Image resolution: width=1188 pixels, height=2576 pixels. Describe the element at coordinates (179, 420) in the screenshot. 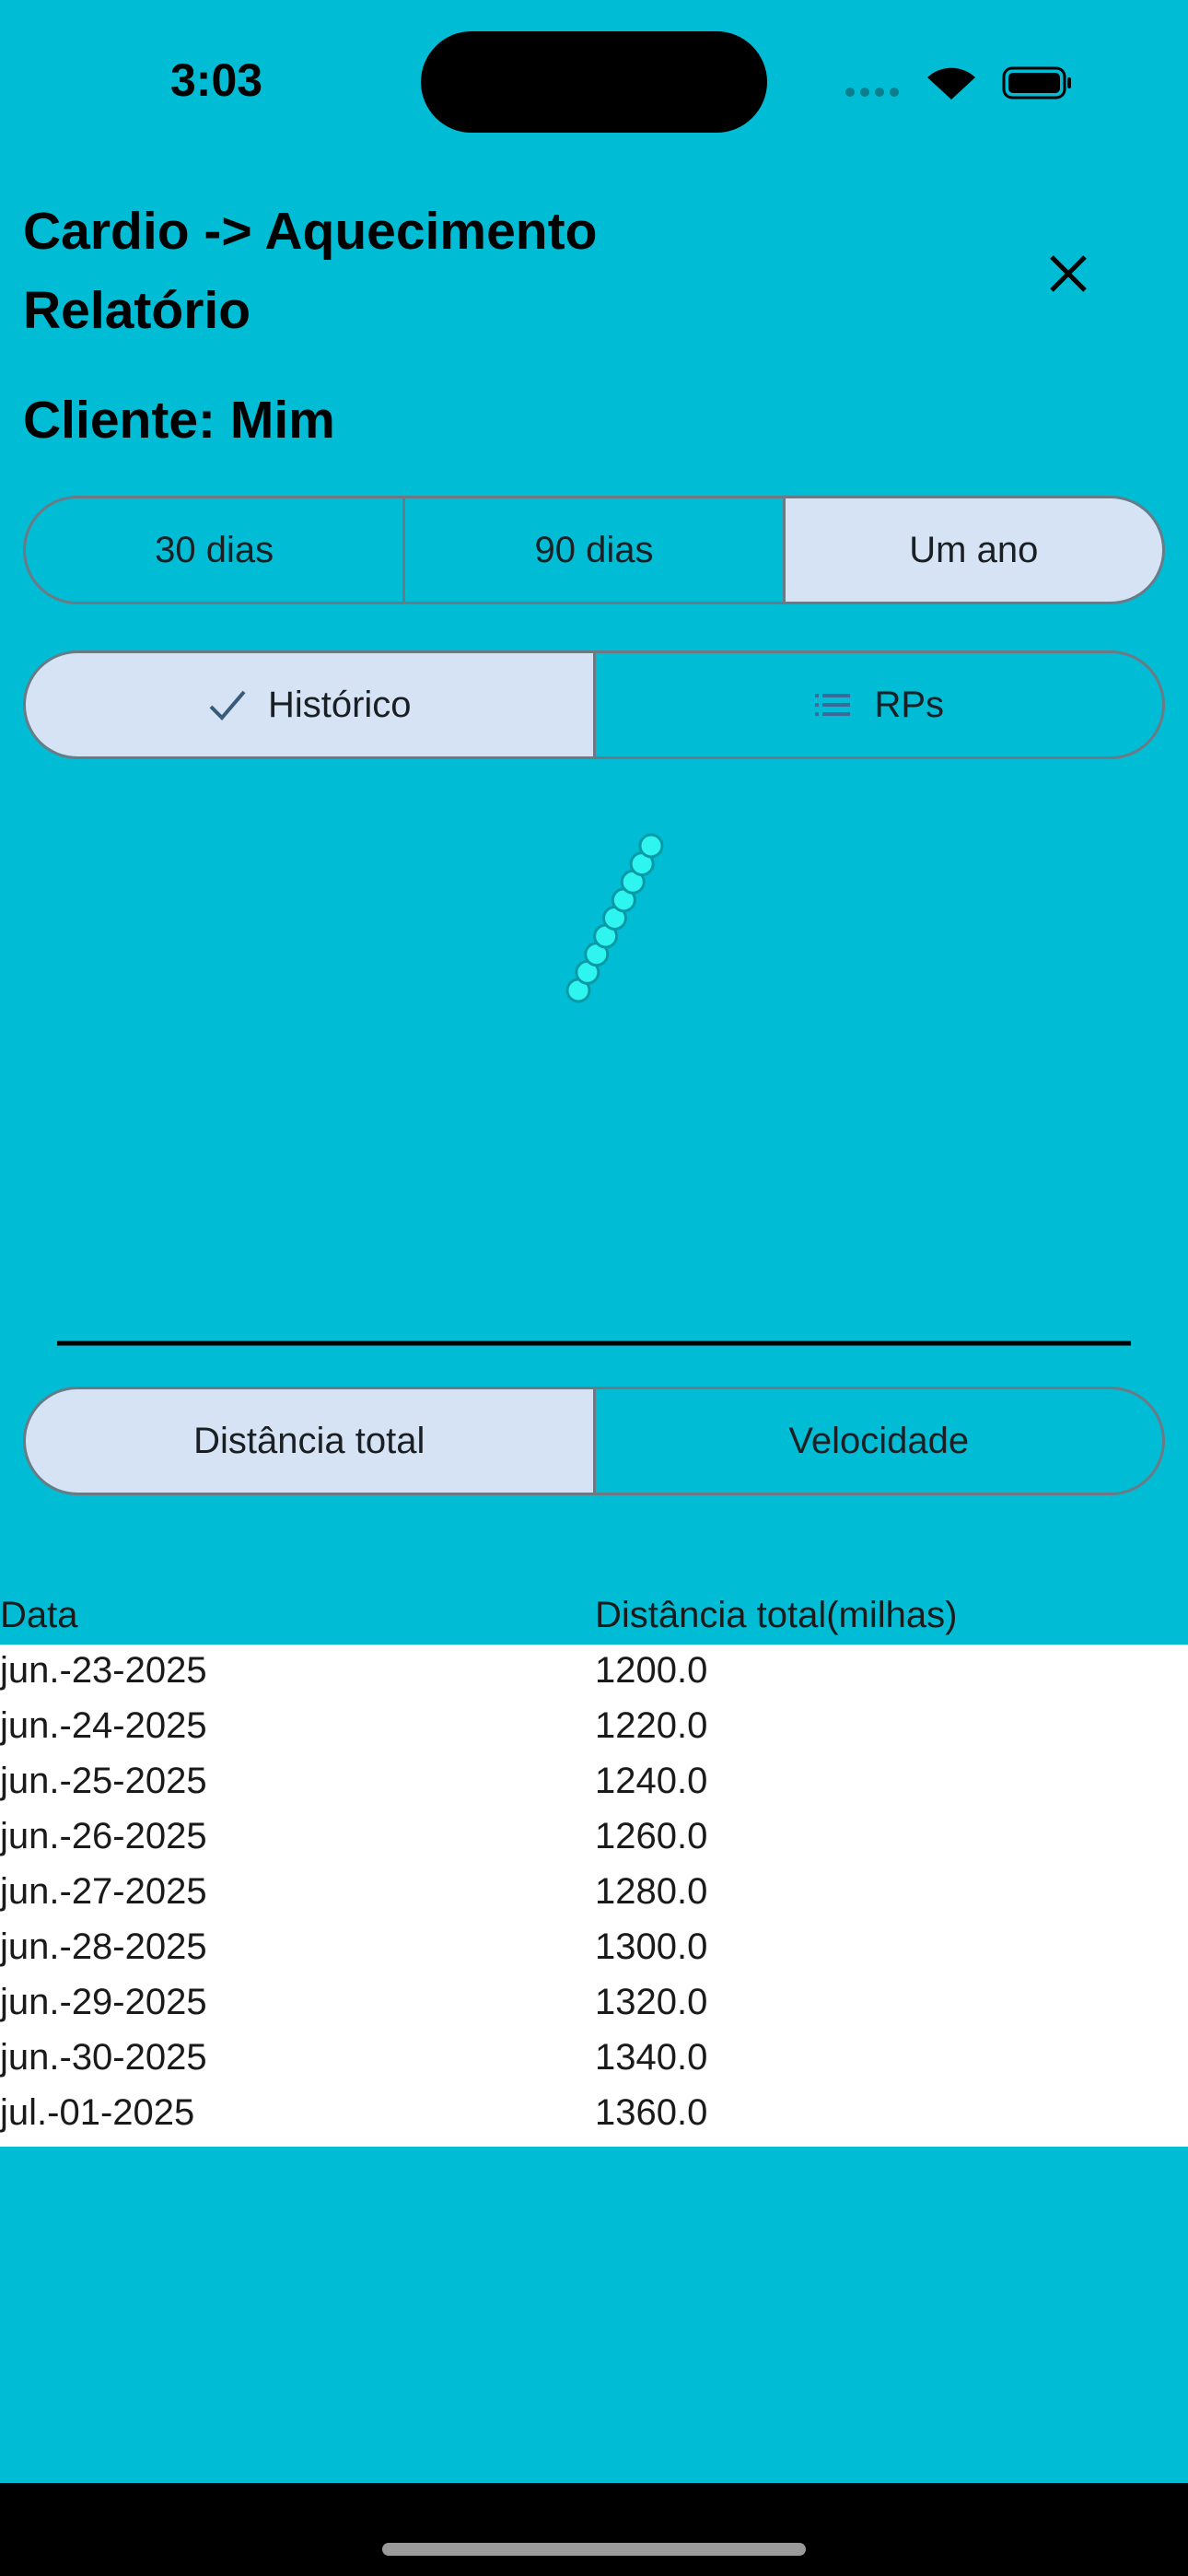

I see `client-label: Cliente: Mim` at that location.